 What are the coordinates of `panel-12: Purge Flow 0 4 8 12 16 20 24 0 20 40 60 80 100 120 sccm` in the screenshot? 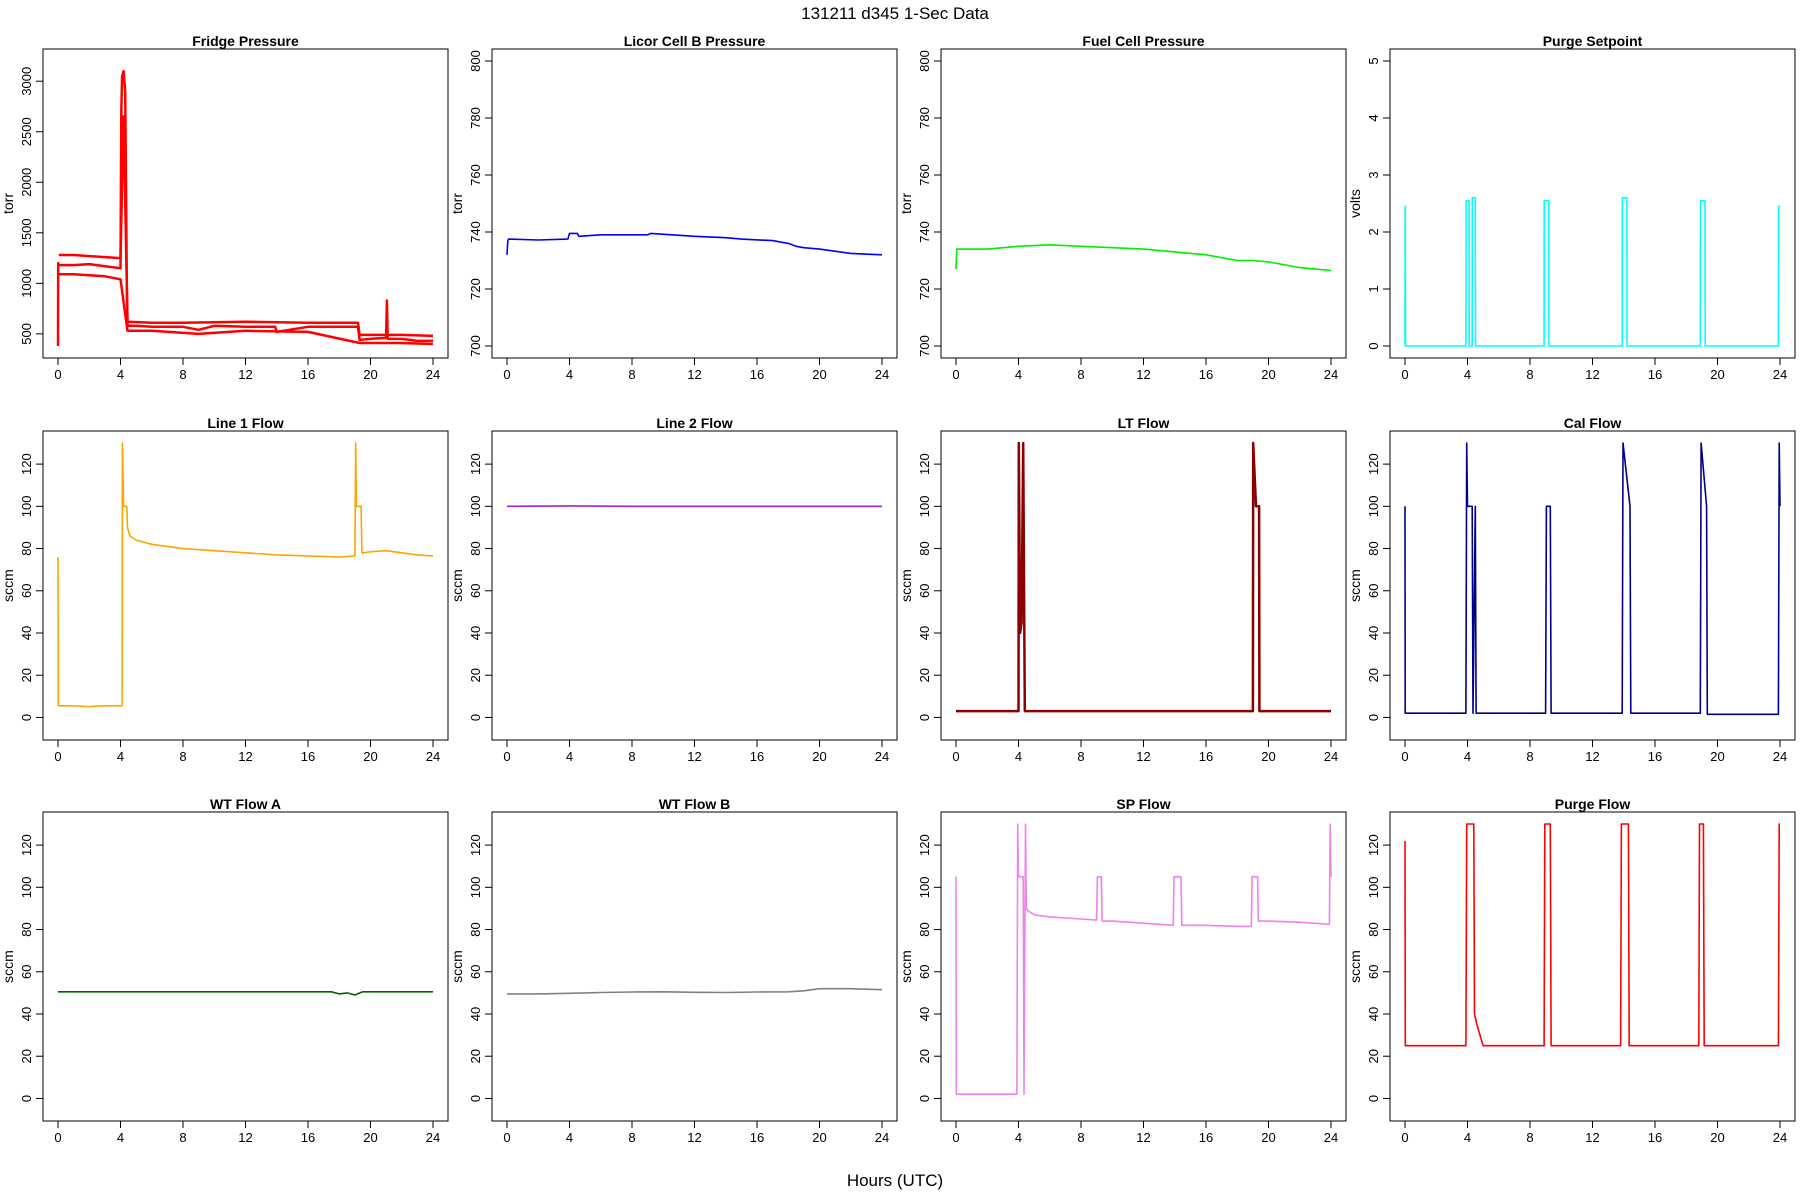 It's located at (1571, 970).